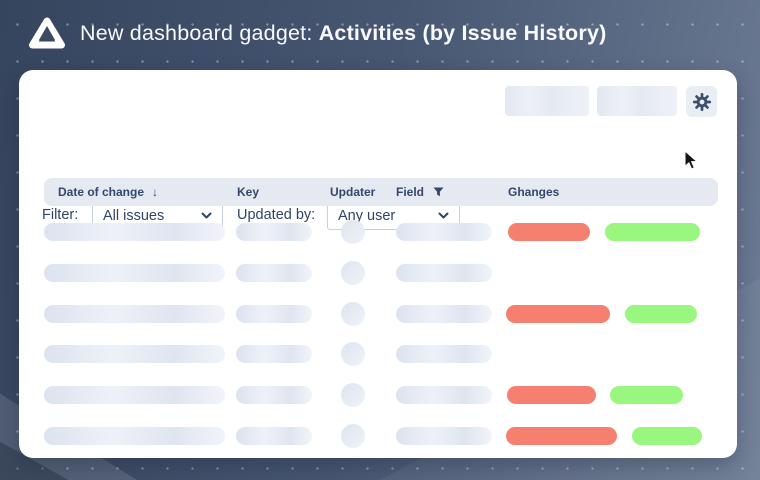 The width and height of the screenshot is (760, 480). I want to click on filter-label: Filter:, so click(60, 215).